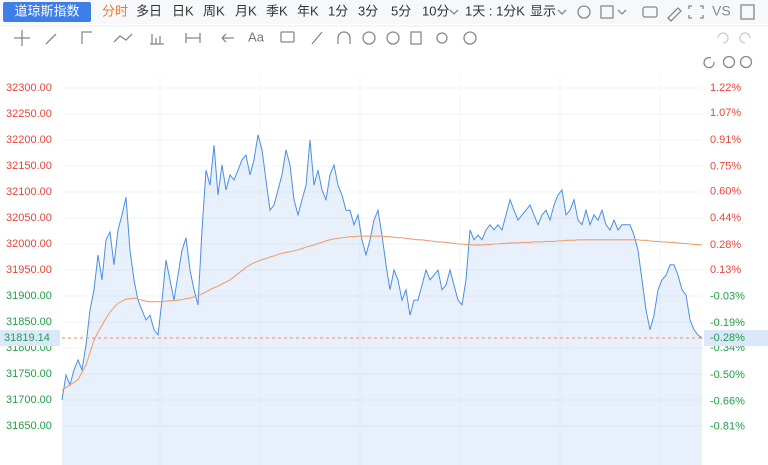 The width and height of the screenshot is (768, 465). I want to click on fullscreen-icon, so click(696, 12).